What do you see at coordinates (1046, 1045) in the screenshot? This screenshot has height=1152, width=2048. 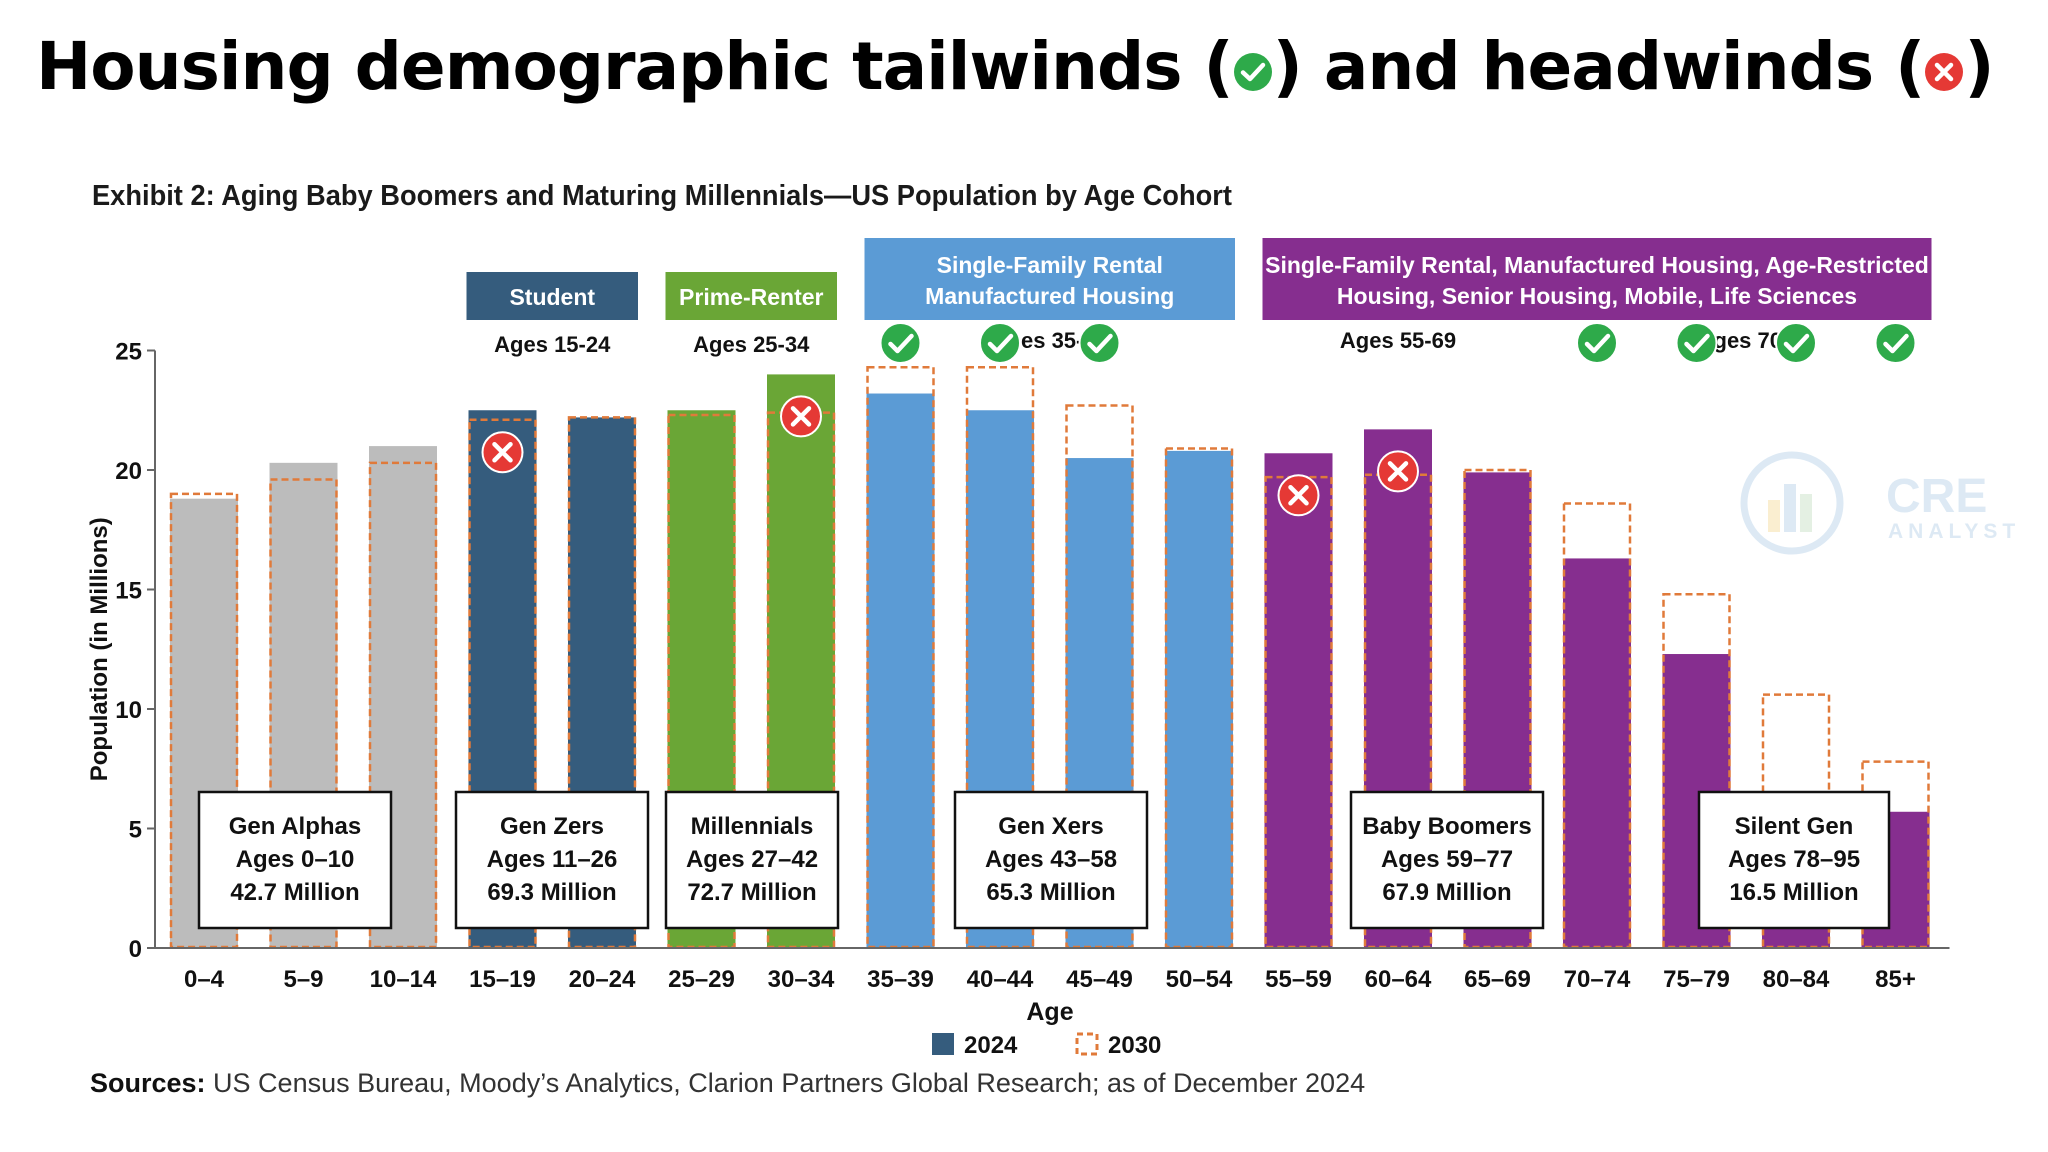 I see `legend: 2024 2030` at bounding box center [1046, 1045].